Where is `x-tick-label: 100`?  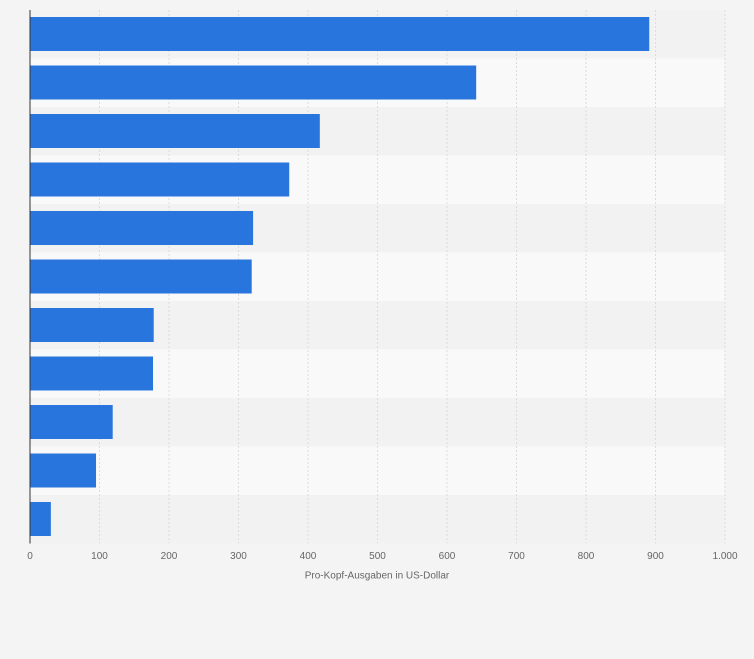
x-tick-label: 100 is located at coordinates (99, 556).